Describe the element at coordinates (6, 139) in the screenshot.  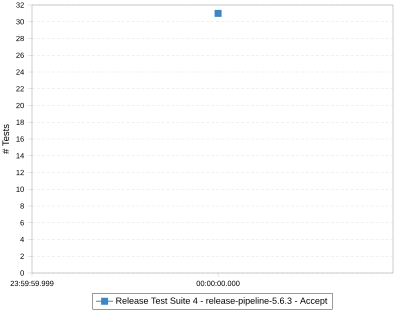
I see `y-axis-title: # Tests` at that location.